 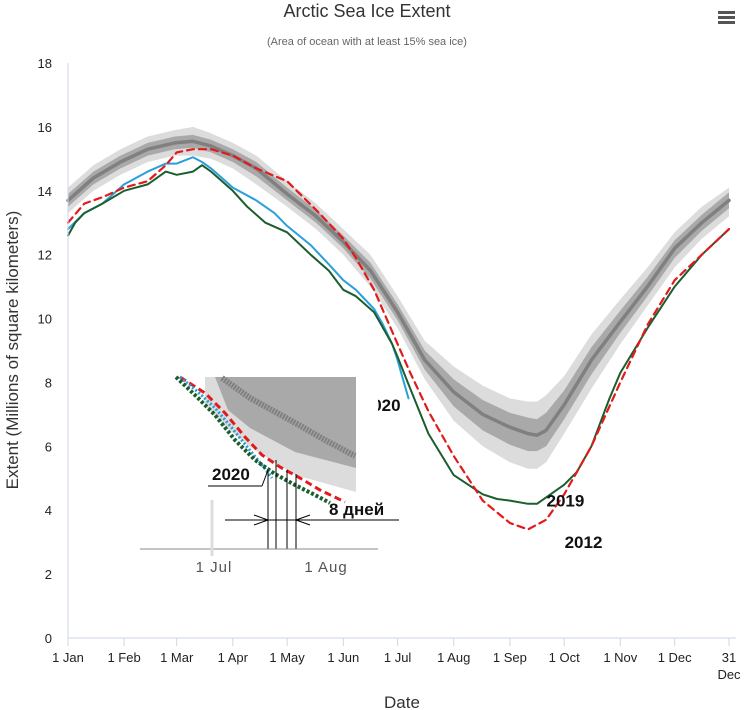 I want to click on x-axis-title: Date, so click(x=402, y=701).